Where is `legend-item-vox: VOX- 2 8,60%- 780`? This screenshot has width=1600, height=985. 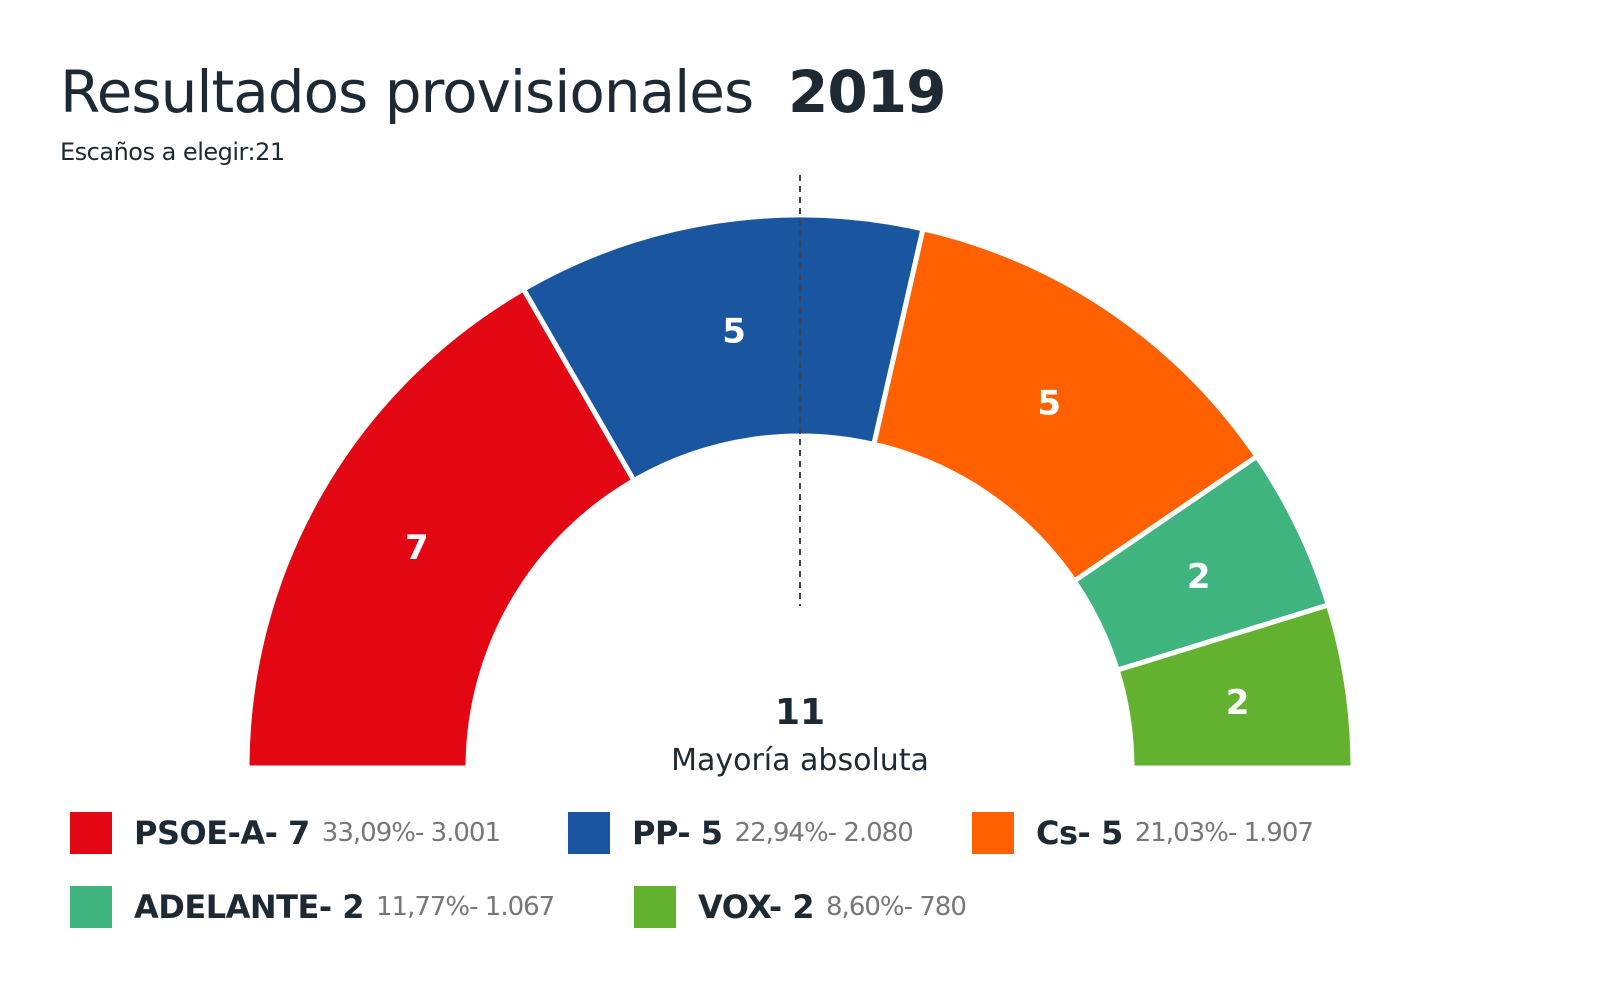 legend-item-vox: VOX- 2 8,60%- 780 is located at coordinates (800, 907).